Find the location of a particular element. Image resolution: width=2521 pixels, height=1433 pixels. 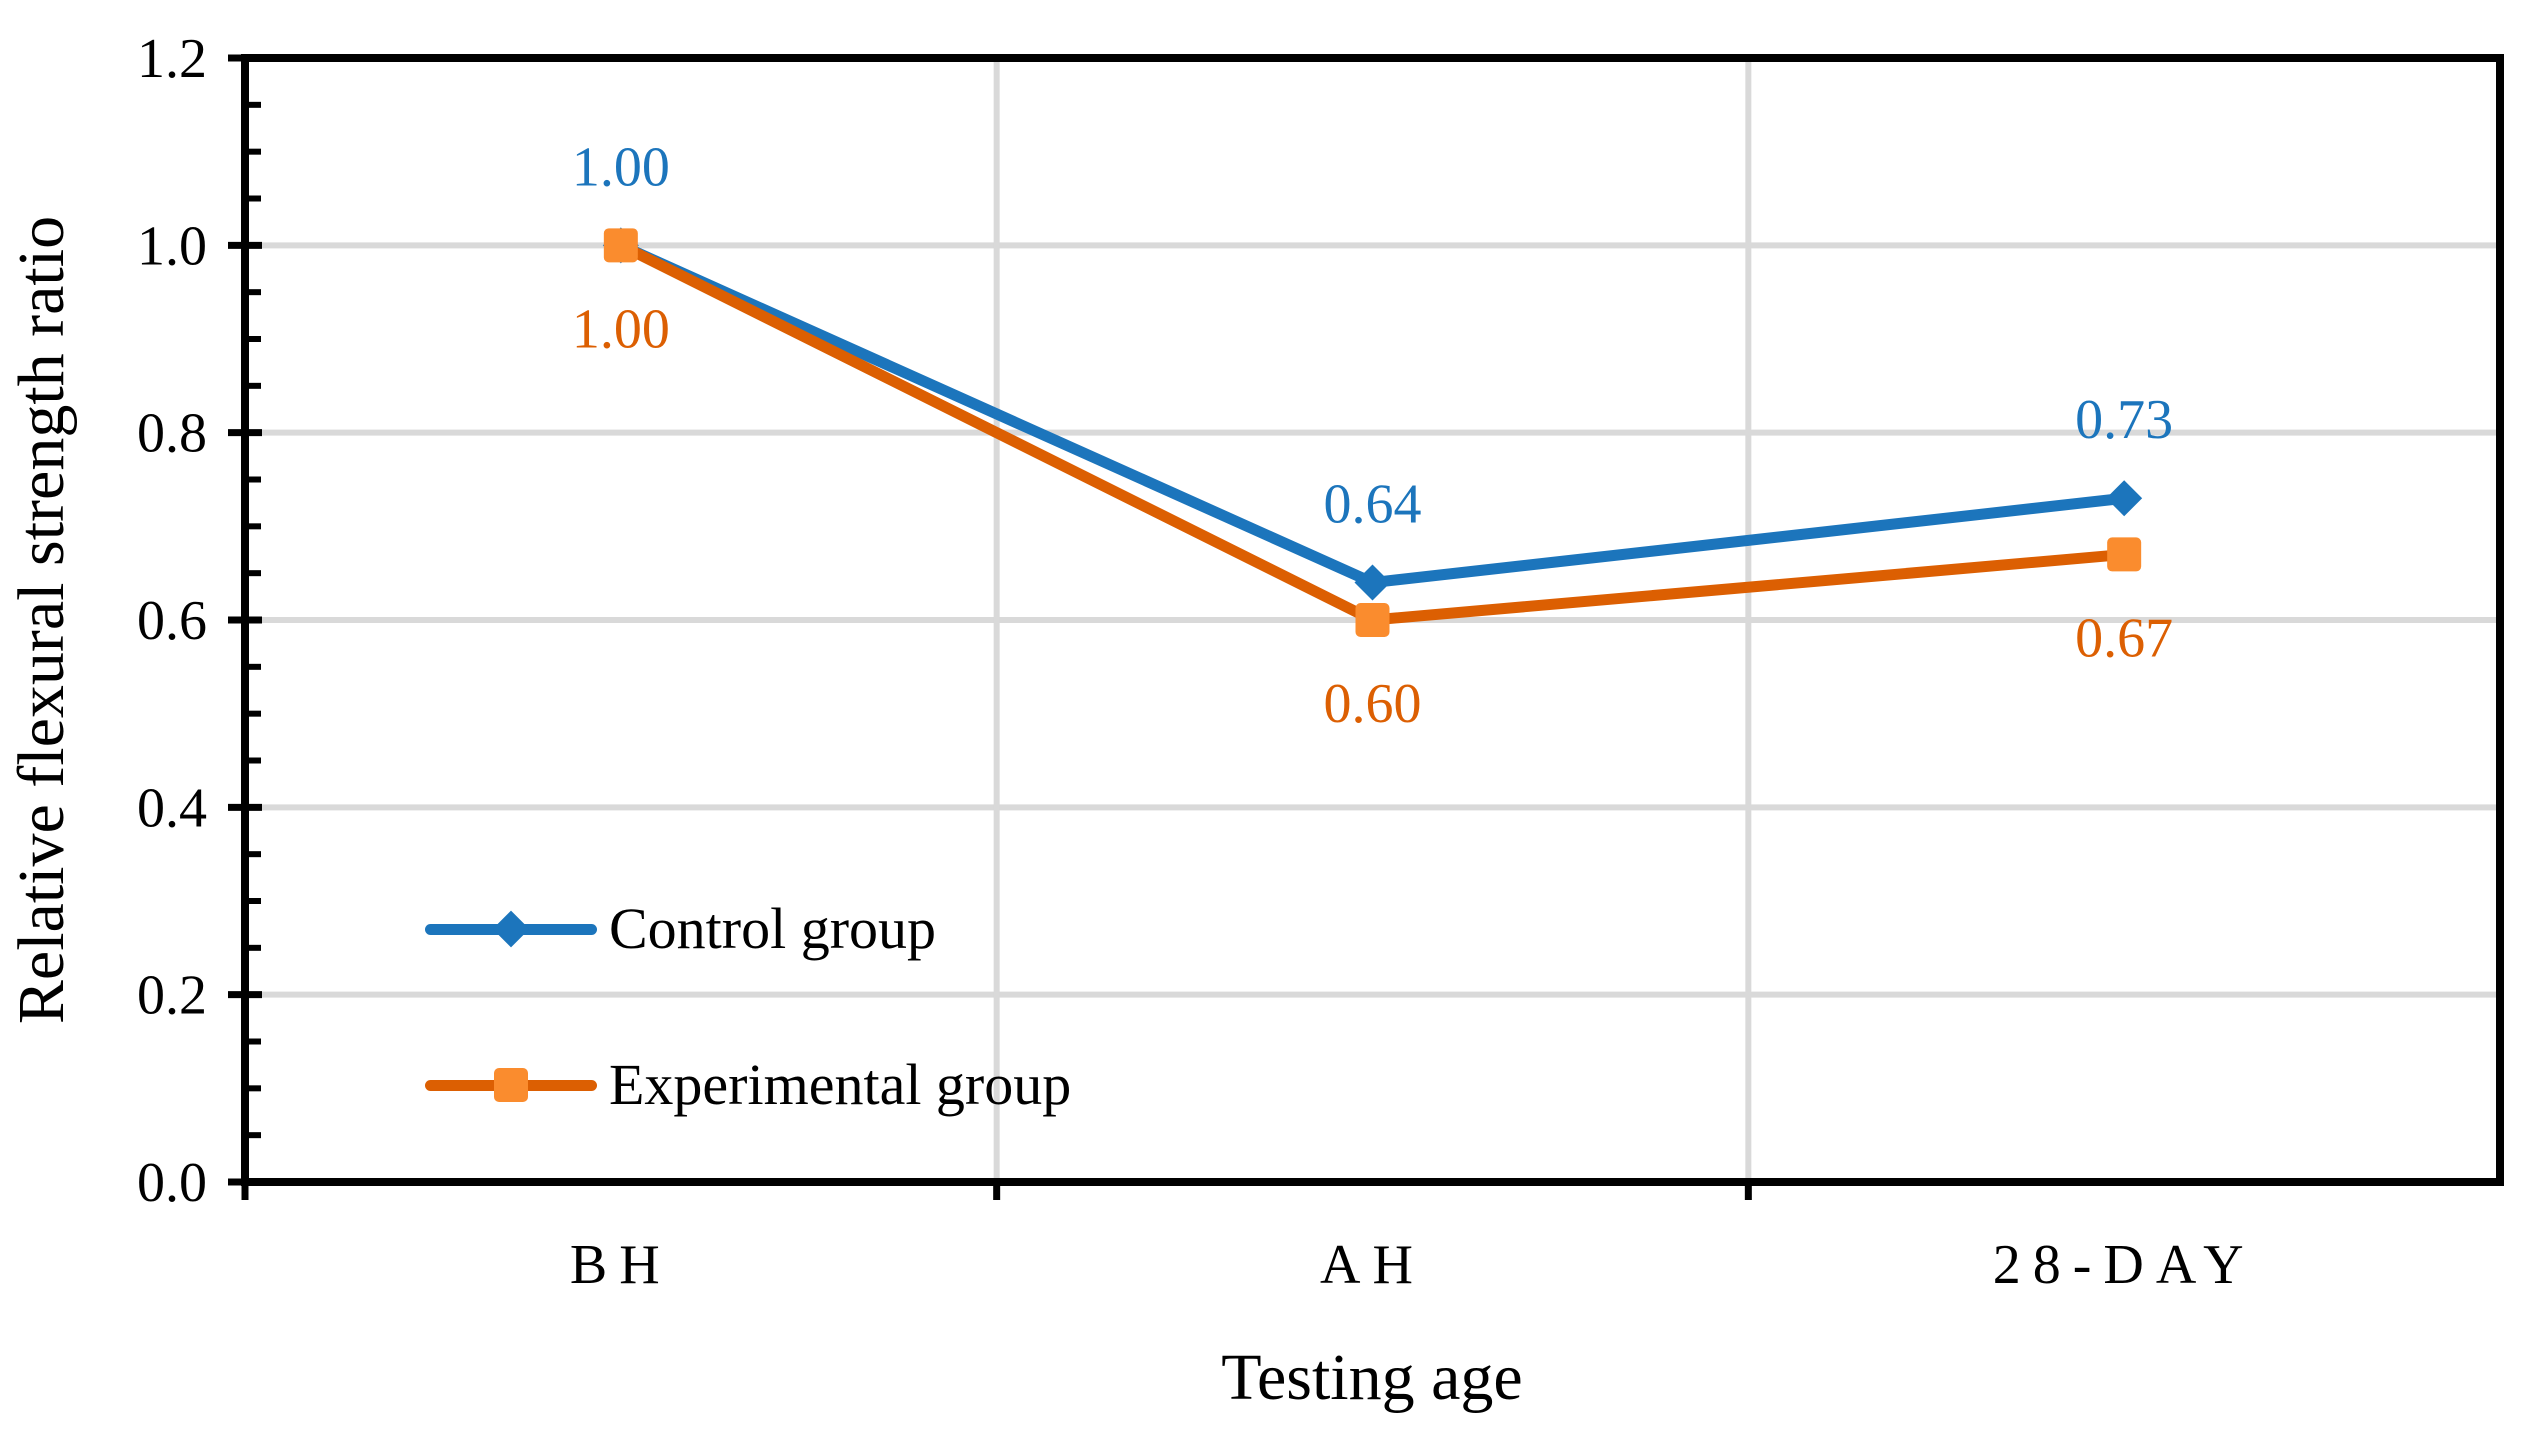

square-marker-icon is located at coordinates (511, 1085).